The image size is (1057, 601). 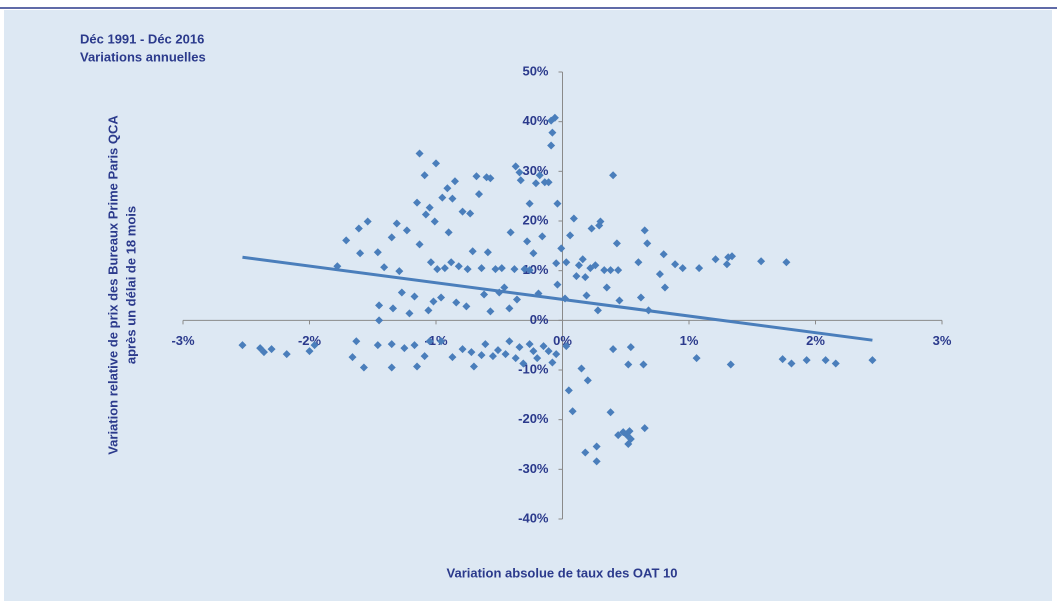 I want to click on y-axis-title: après un délai de 18 mois, so click(x=130, y=285).